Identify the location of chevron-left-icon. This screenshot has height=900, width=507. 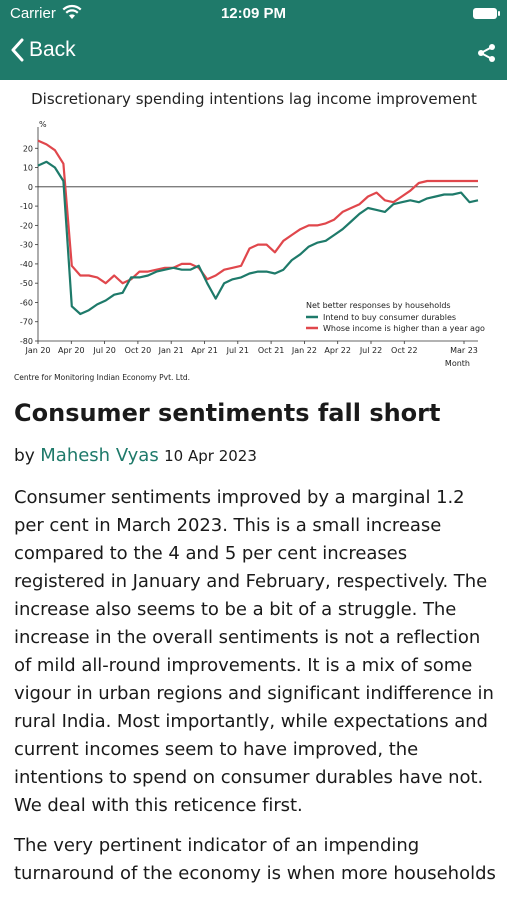
(17, 50).